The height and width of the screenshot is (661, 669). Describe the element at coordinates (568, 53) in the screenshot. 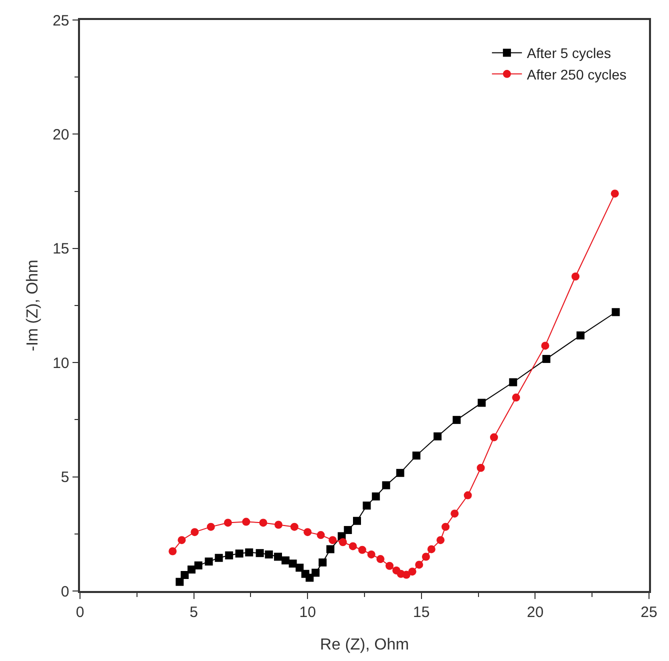

I see `legend-label: After 5 cycles` at that location.